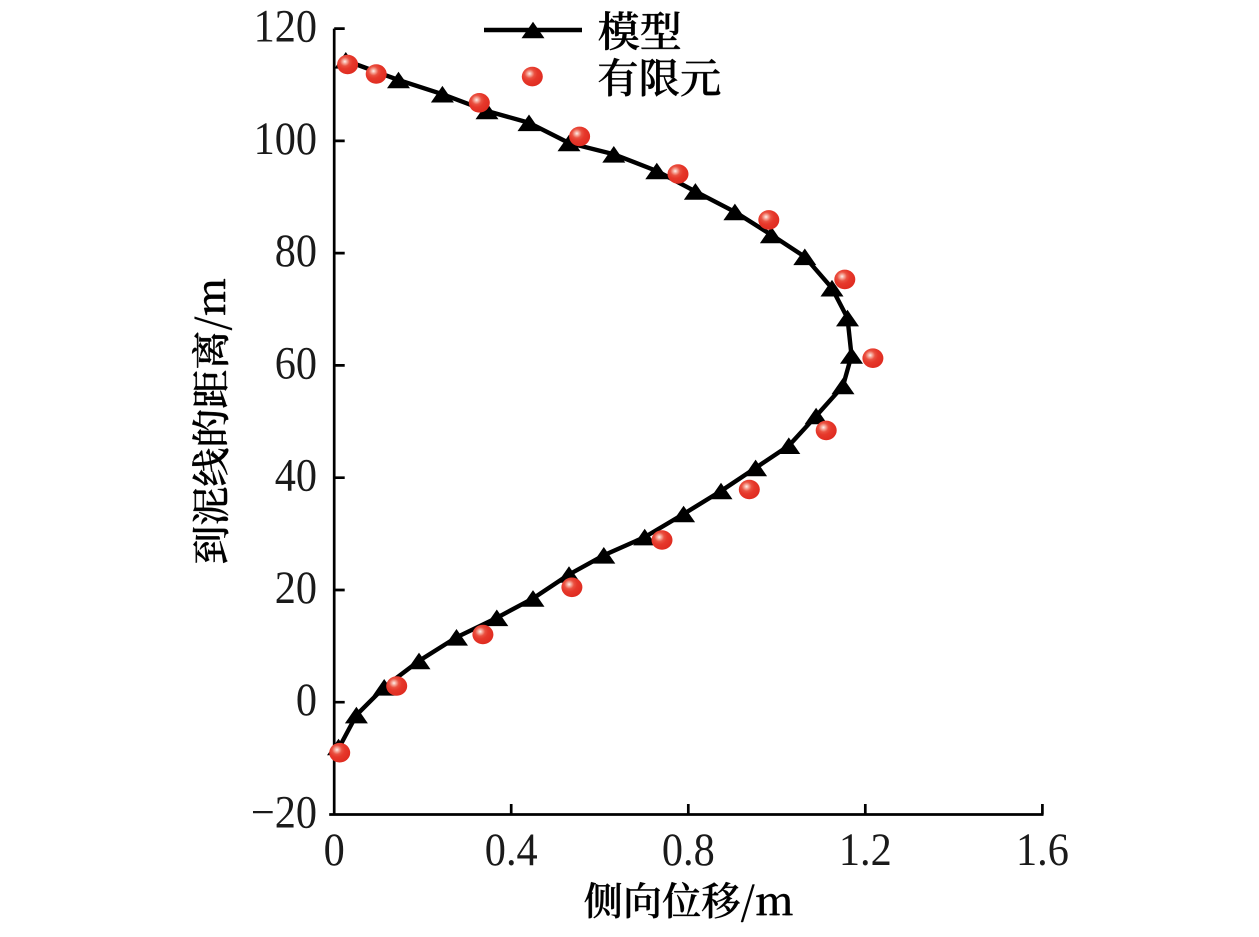  I want to click on svg-text: 100, so click(285, 138).